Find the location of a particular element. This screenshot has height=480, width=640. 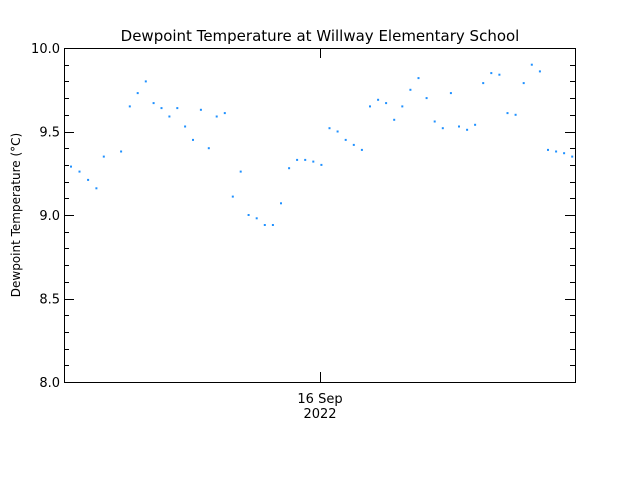

y-tick-label: 9.0 is located at coordinates (49, 216).